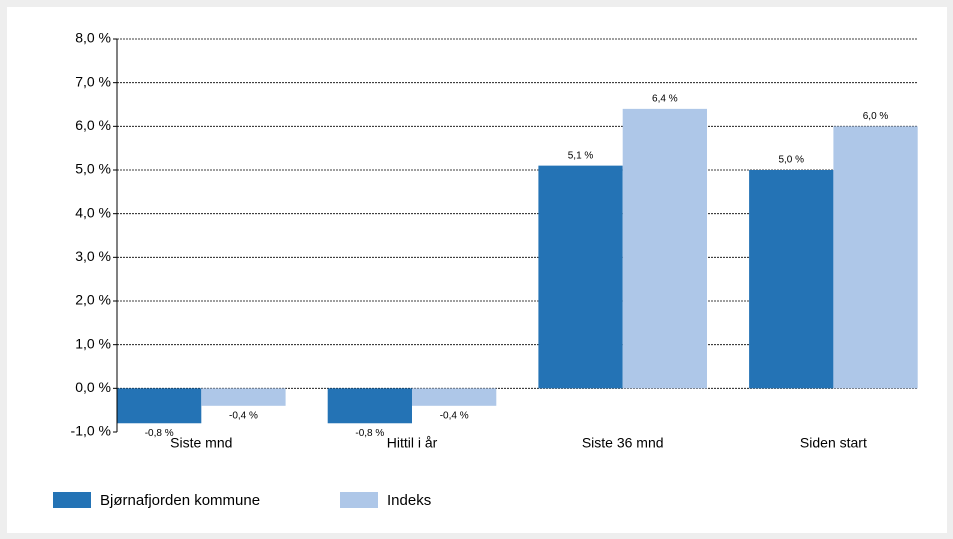  What do you see at coordinates (201, 443) in the screenshot?
I see `x-tick-label: Siste mnd` at bounding box center [201, 443].